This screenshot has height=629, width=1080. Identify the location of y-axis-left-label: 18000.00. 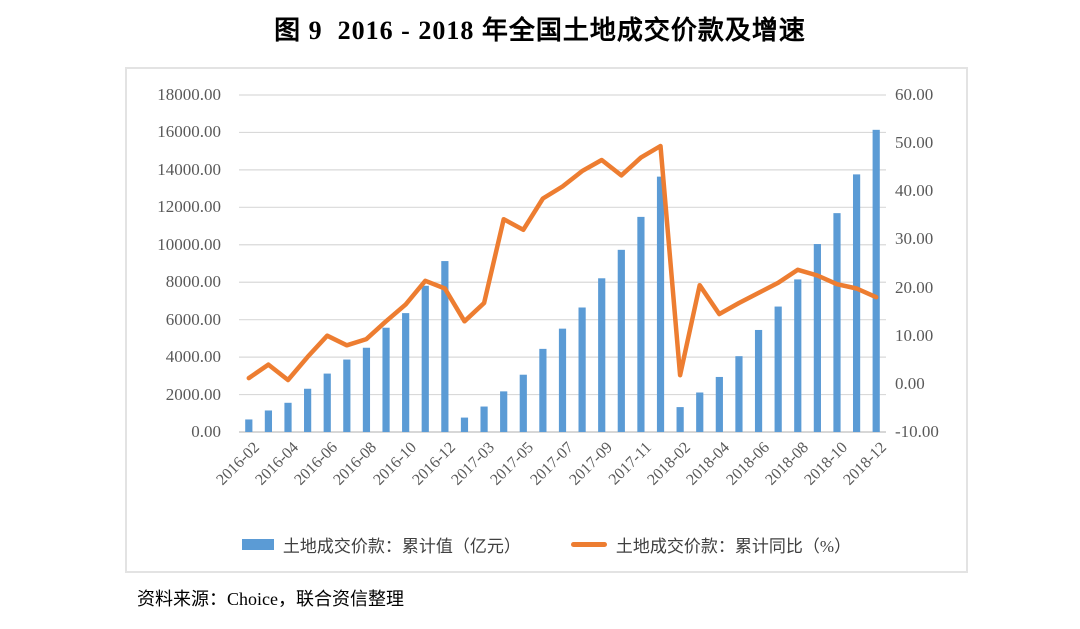
(189, 94).